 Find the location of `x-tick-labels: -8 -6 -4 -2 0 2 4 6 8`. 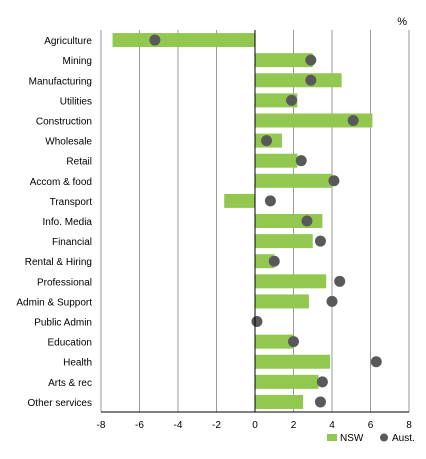

x-tick-labels: -8 -6 -4 -2 0 2 4 6 8 is located at coordinates (255, 425).